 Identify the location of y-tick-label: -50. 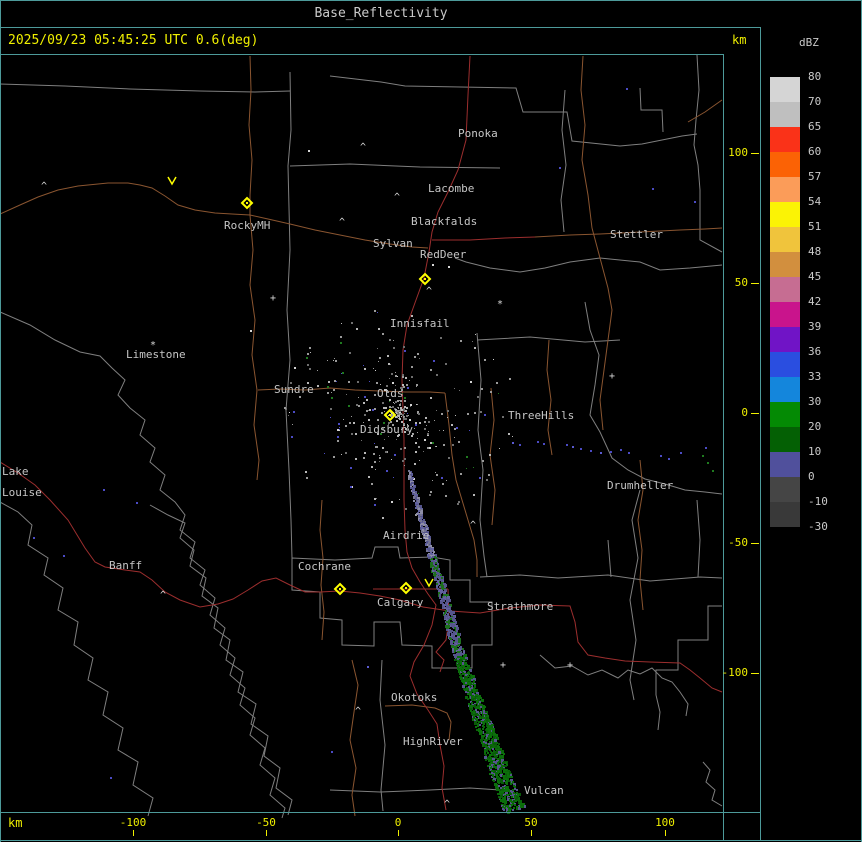
(738, 542).